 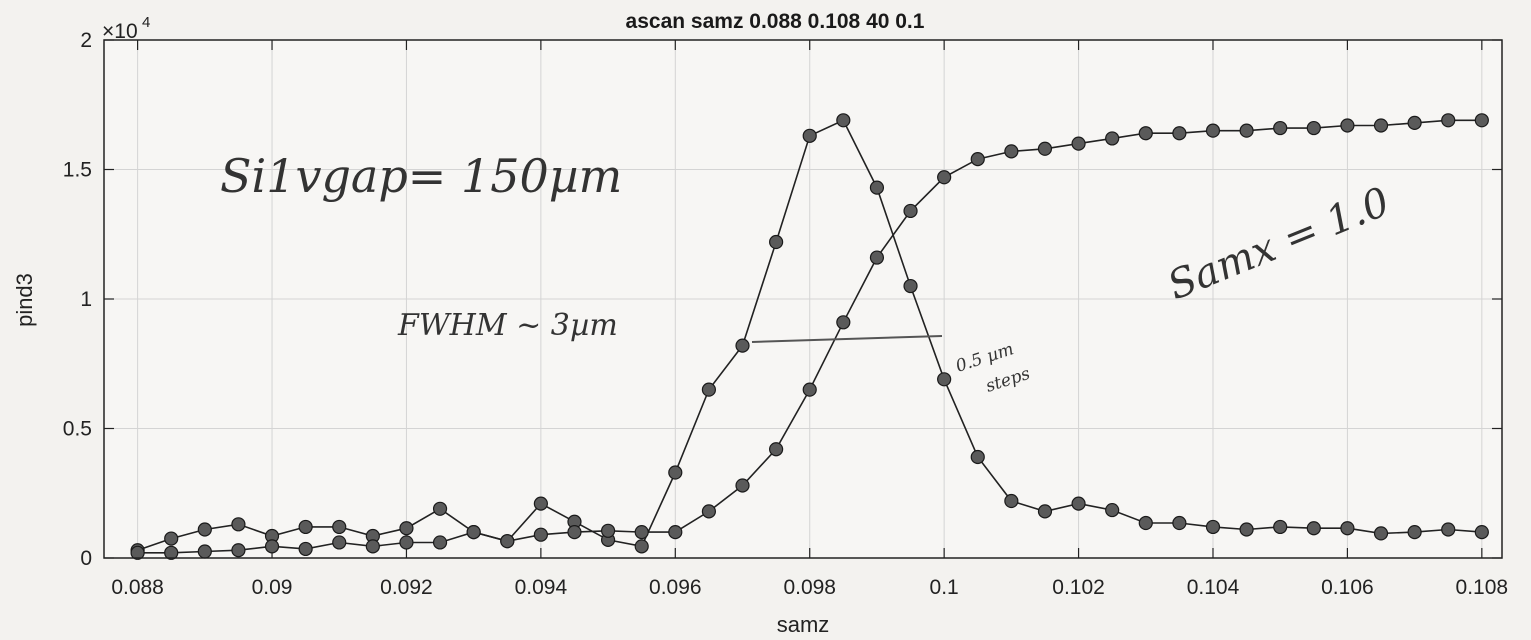 What do you see at coordinates (541, 587) in the screenshot?
I see `x-tick-label: 0.094` at bounding box center [541, 587].